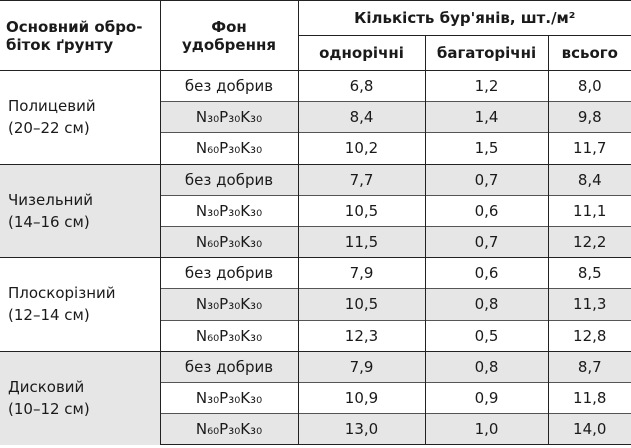 The image size is (631, 448). I want to click on tillage-text: Полицевий, so click(52, 106).